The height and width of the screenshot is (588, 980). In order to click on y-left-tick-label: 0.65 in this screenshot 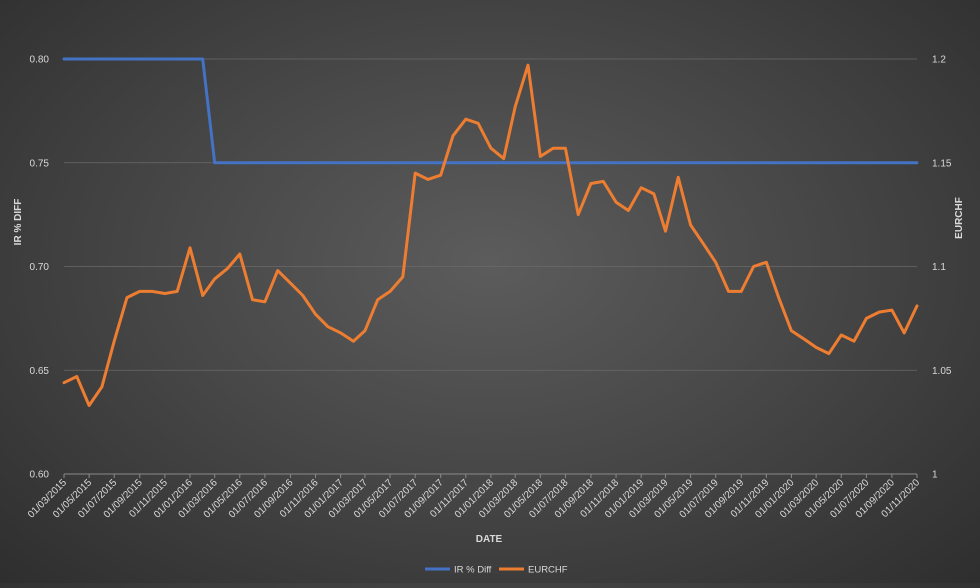, I will do `click(40, 371)`.